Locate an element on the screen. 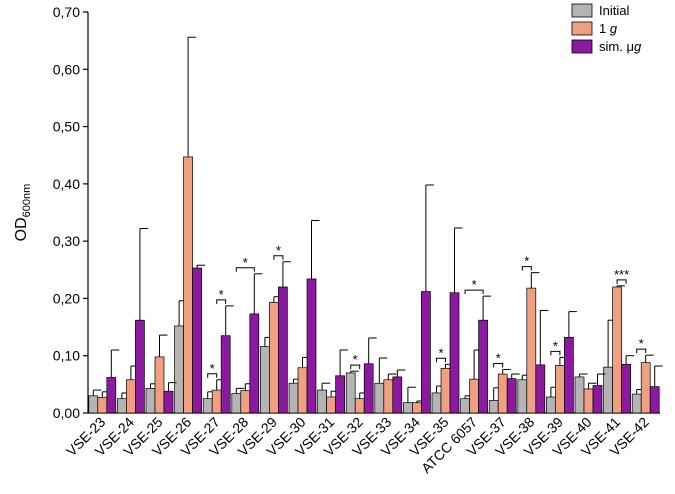 Image resolution: width=675 pixels, height=494 pixels. y-axis-label: OD600nm is located at coordinates (23, 213).